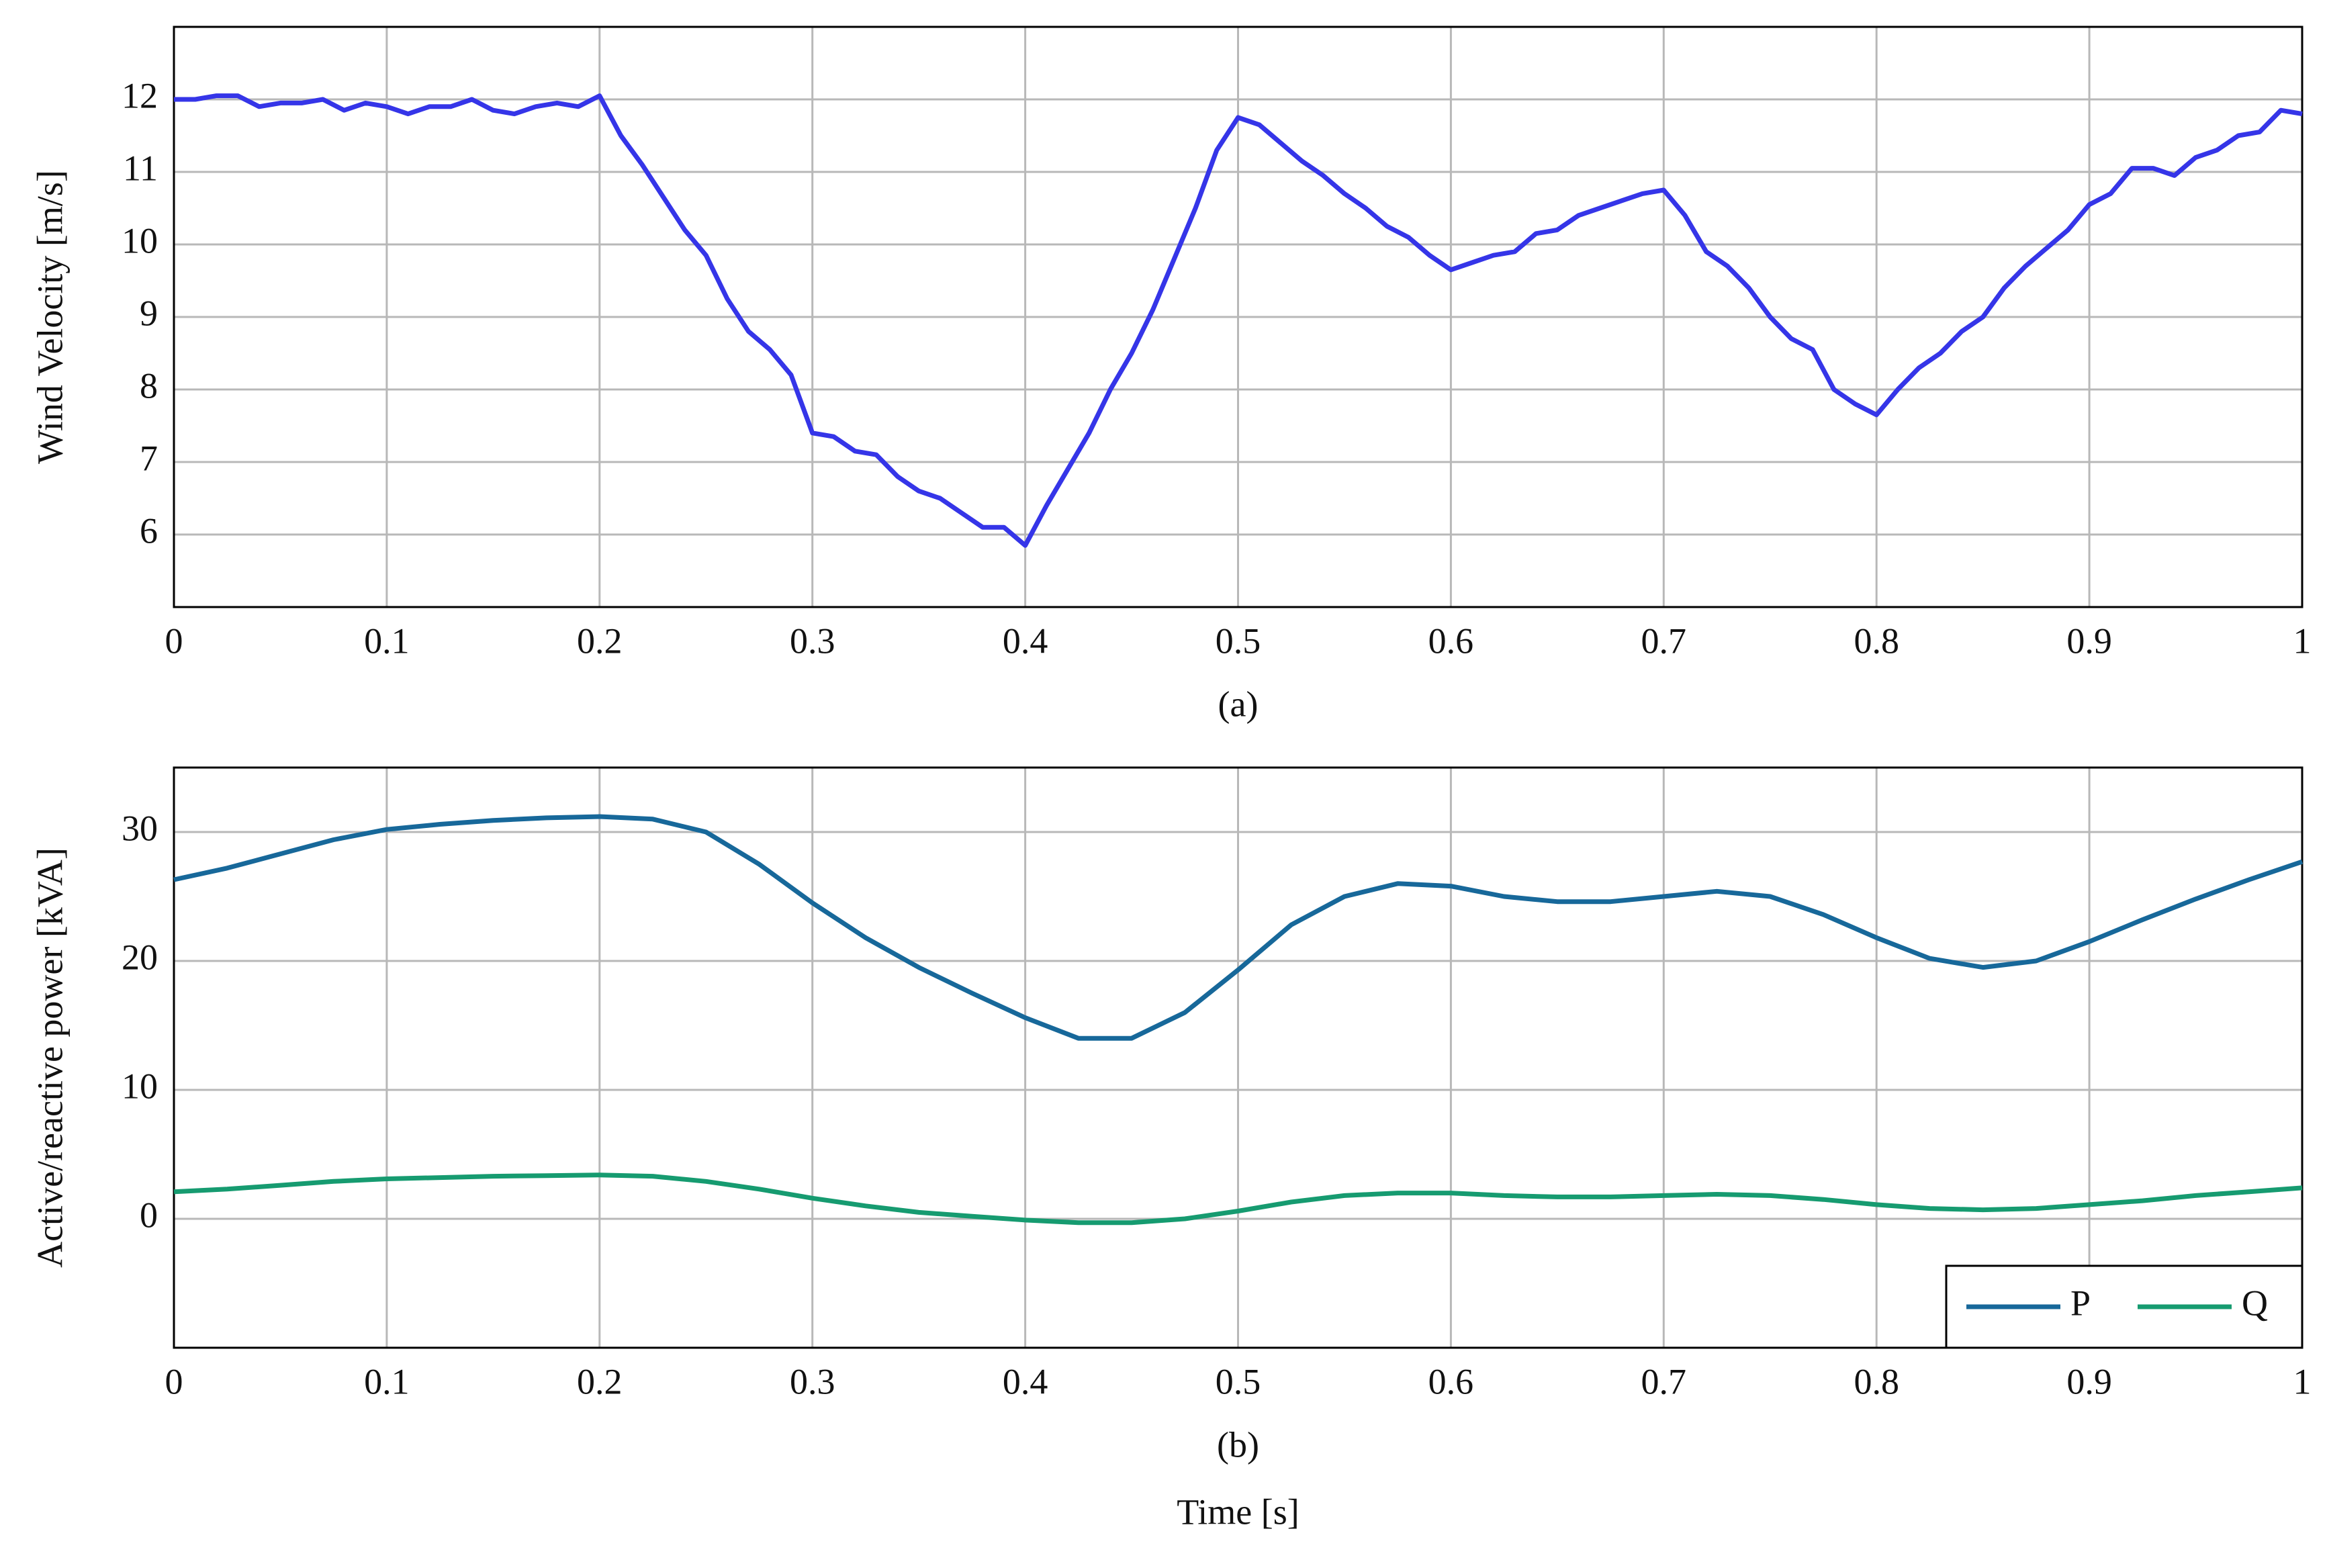 This screenshot has width=2327, height=1568. What do you see at coordinates (140, 168) in the screenshot?
I see `y-tick-label: 11` at bounding box center [140, 168].